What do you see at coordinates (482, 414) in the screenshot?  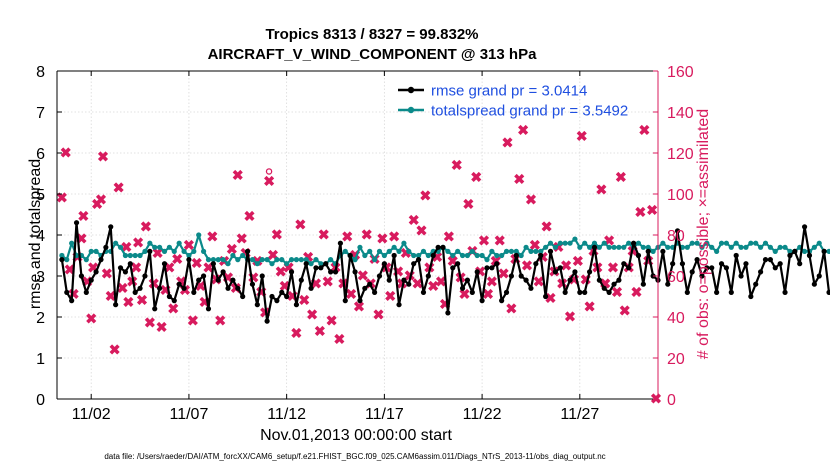 I see `x-tick-label: 11/22` at bounding box center [482, 414].